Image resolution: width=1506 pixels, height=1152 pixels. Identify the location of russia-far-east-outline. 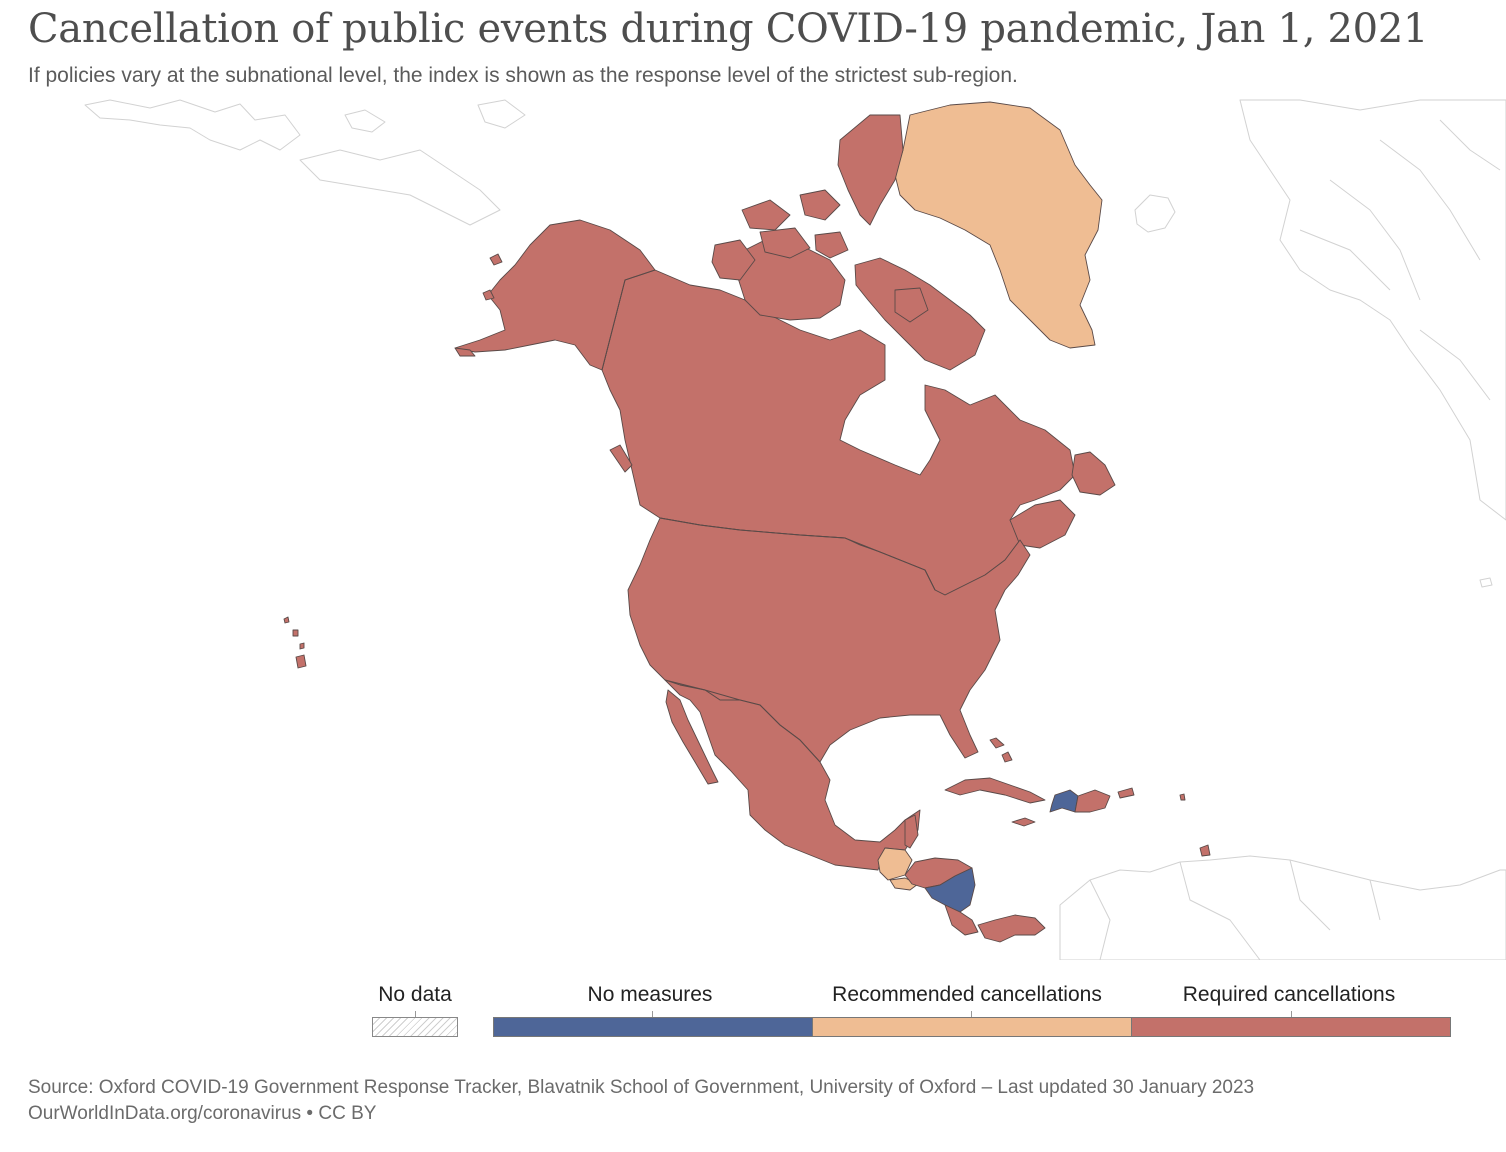
(192, 125).